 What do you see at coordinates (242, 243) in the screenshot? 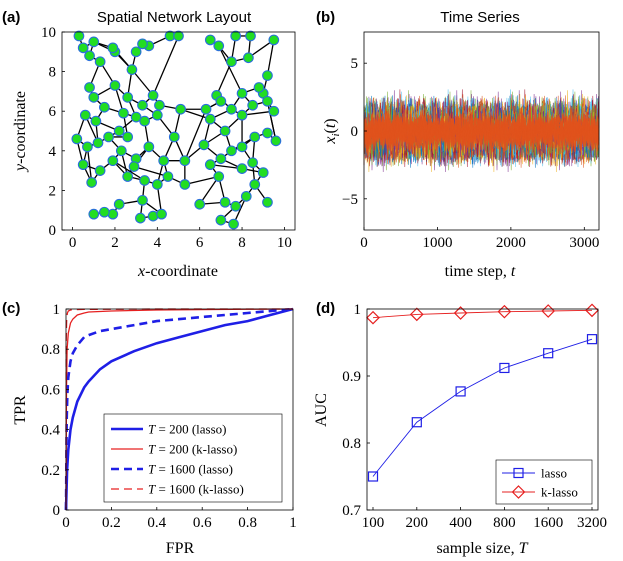
I see `x-tick-label: 8` at bounding box center [242, 243].